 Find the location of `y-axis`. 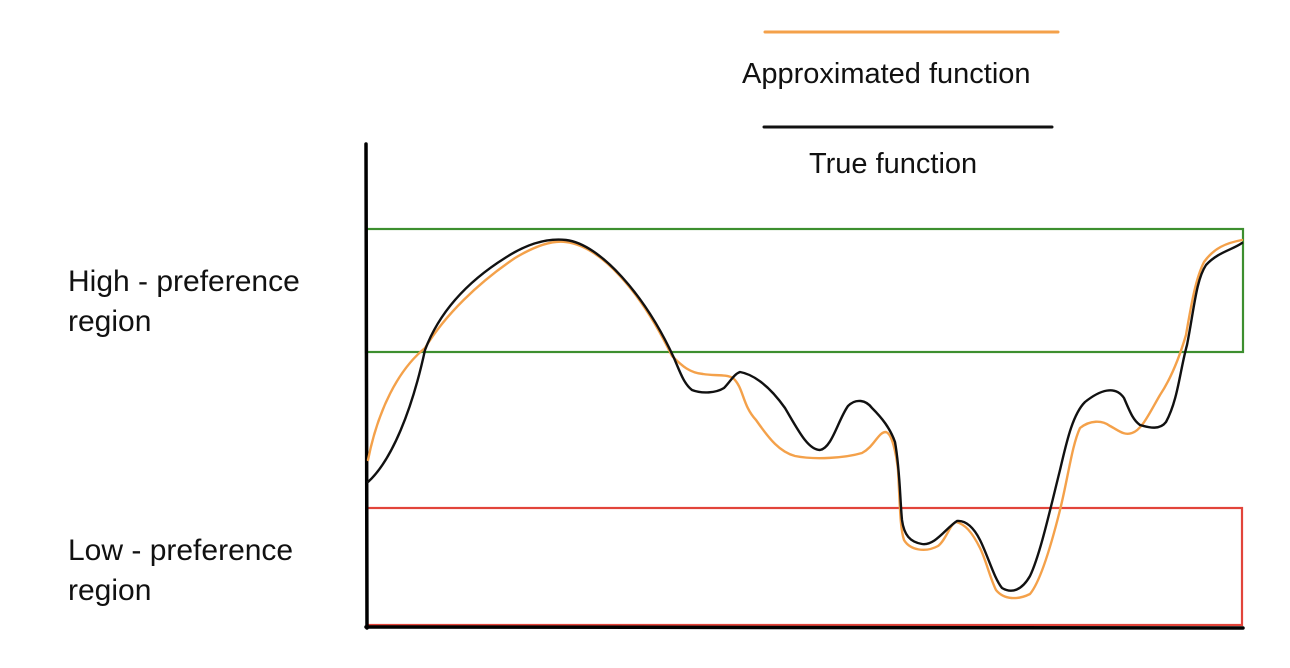

y-axis is located at coordinates (366, 386).